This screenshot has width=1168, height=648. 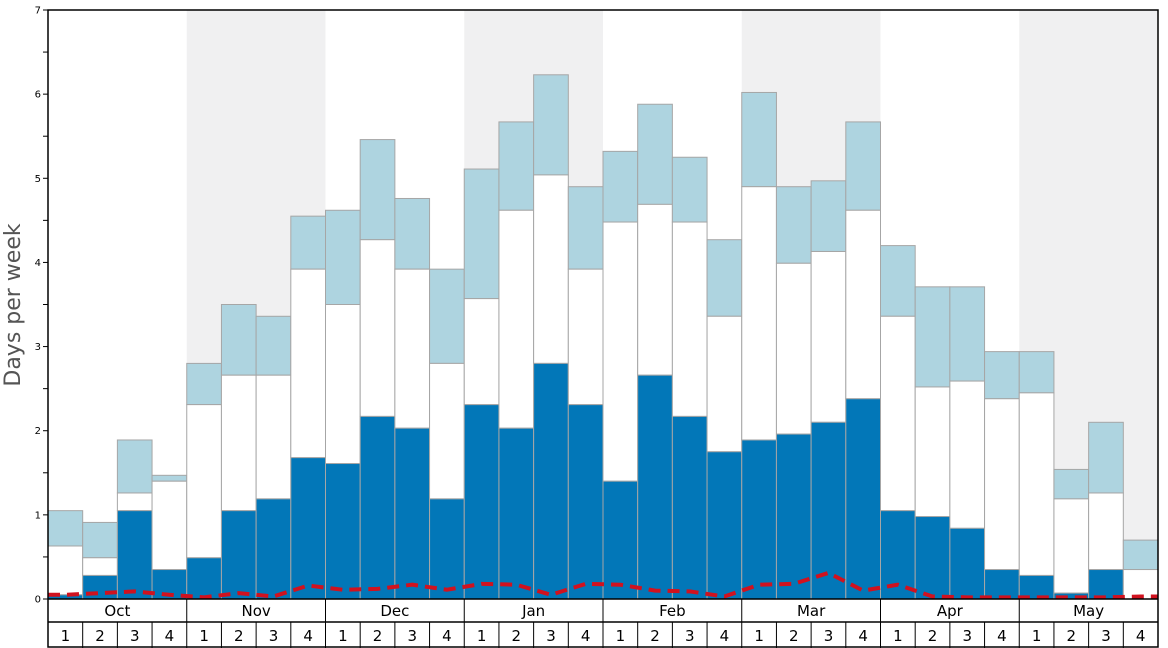 What do you see at coordinates (38, 431) in the screenshot?
I see `y-tick-label: 2` at bounding box center [38, 431].